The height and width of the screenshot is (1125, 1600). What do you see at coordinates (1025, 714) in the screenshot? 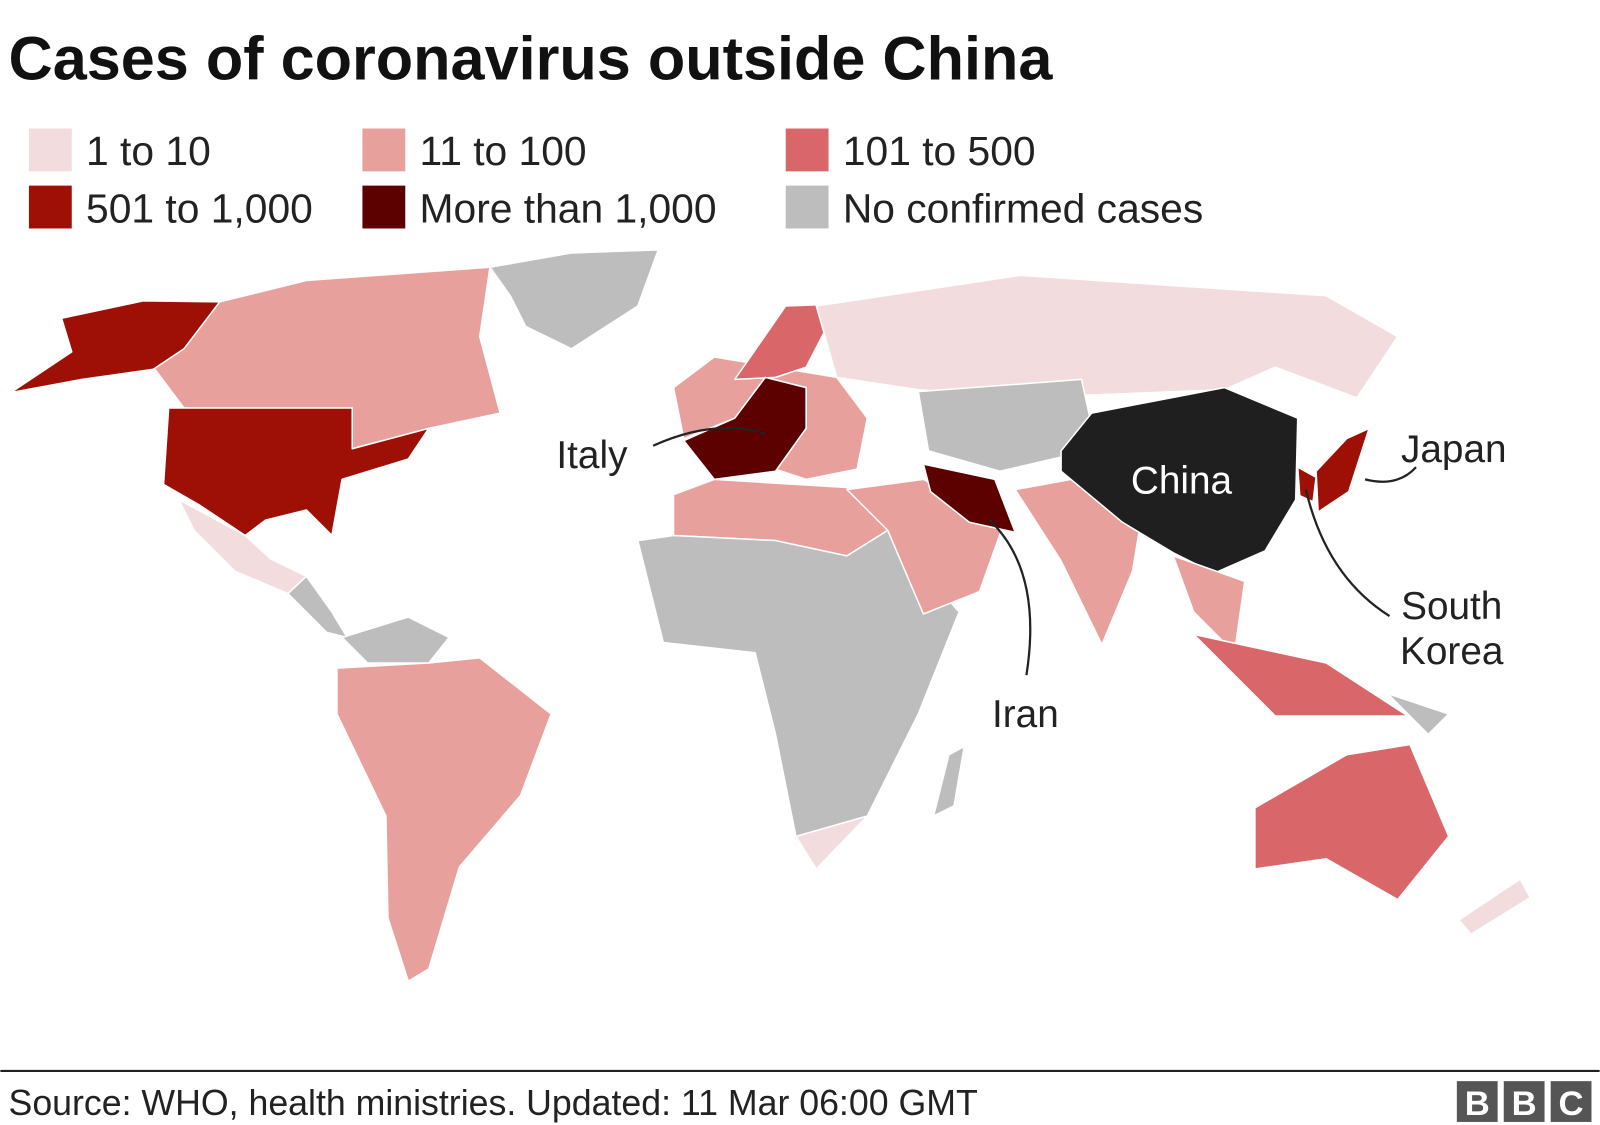
I see `map-label: Iran` at bounding box center [1025, 714].